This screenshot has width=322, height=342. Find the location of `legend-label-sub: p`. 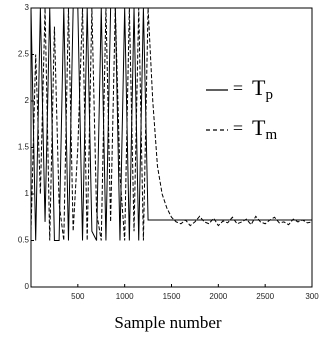

legend-label-sub: p is located at coordinates (269, 95).